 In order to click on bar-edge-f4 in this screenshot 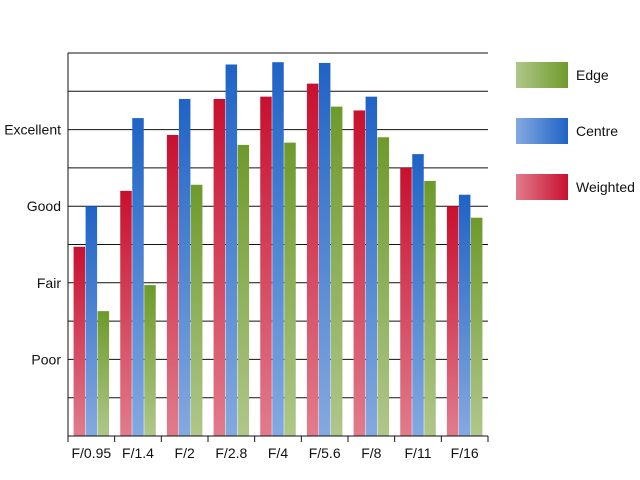, I will do `click(290, 289)`.